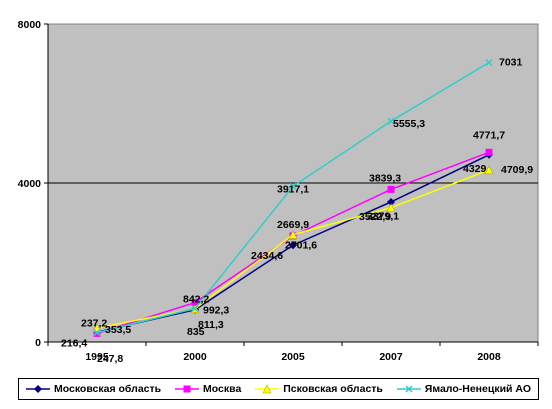 This screenshot has height=409, width=552. What do you see at coordinates (222, 389) in the screenshot?
I see `legend-label: Москва` at bounding box center [222, 389].